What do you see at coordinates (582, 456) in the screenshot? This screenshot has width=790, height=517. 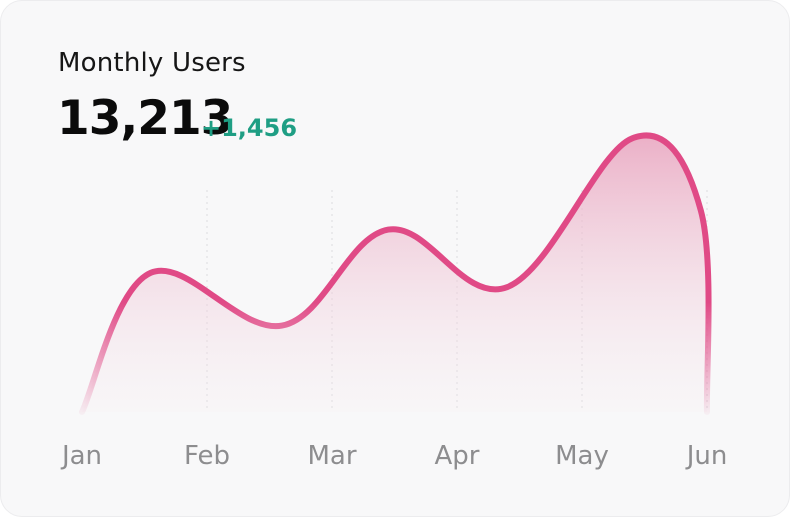 I see `x-tick-label-may: May` at bounding box center [582, 456].